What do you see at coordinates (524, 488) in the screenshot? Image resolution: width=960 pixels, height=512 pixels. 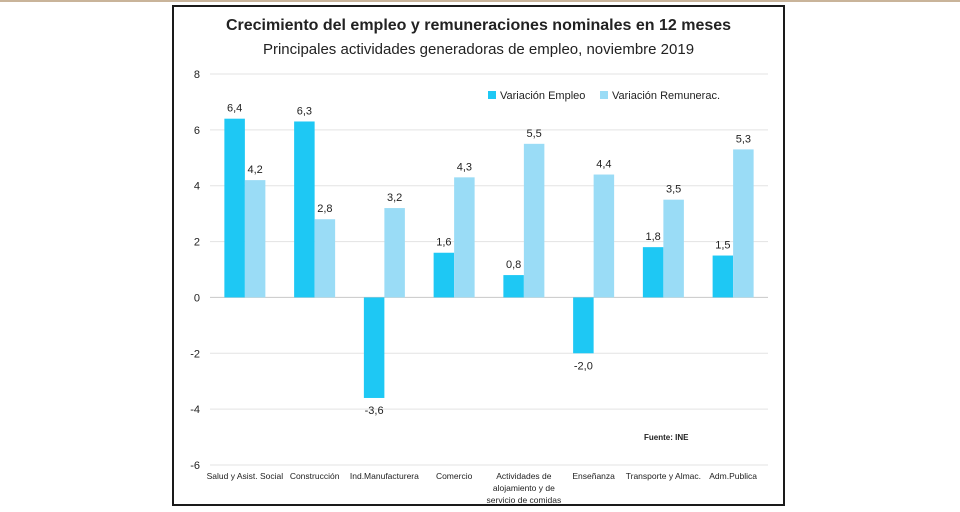 I see `x-tick-label: alojamiento y de` at bounding box center [524, 488].